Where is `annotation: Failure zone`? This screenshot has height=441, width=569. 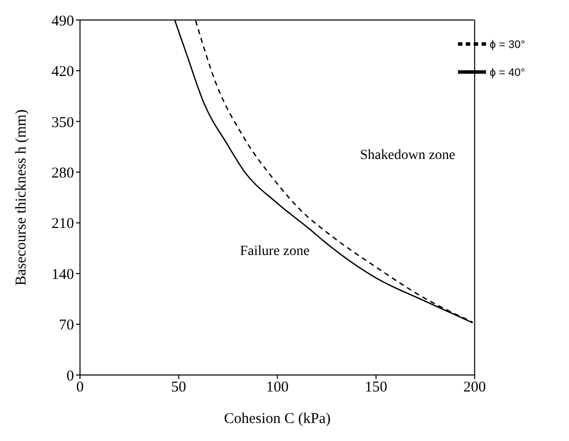 annotation: Failure zone is located at coordinates (275, 252).